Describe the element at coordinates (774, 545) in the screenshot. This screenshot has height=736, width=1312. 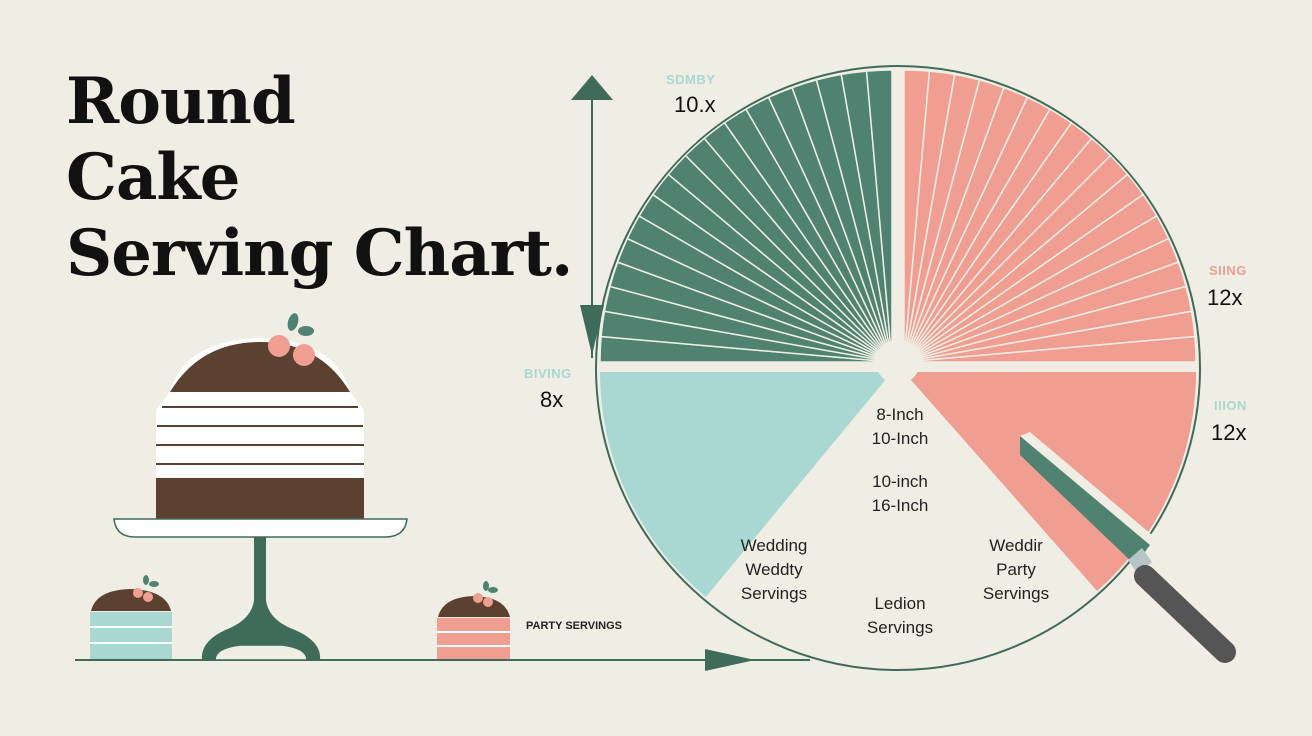
I see `segment-label-line: Wedding` at that location.